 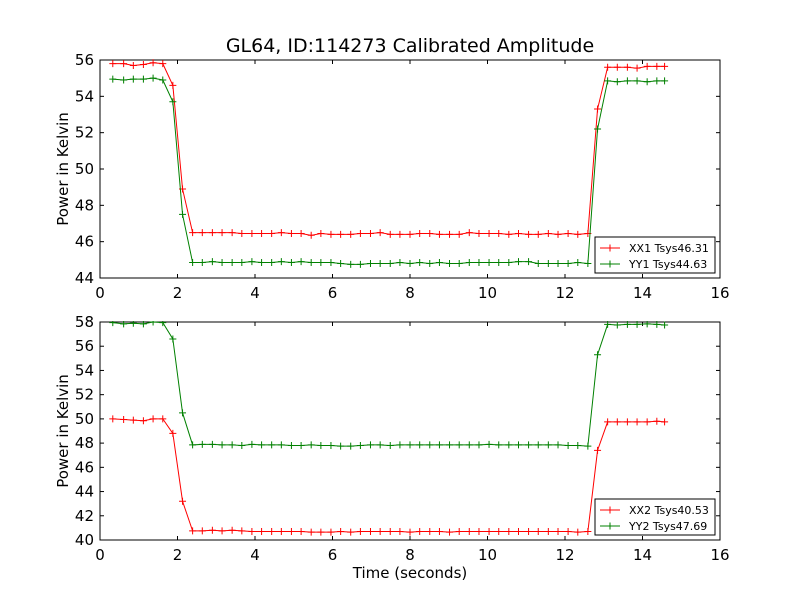 What do you see at coordinates (642, 555) in the screenshot?
I see `x-tick-label: 14` at bounding box center [642, 555].